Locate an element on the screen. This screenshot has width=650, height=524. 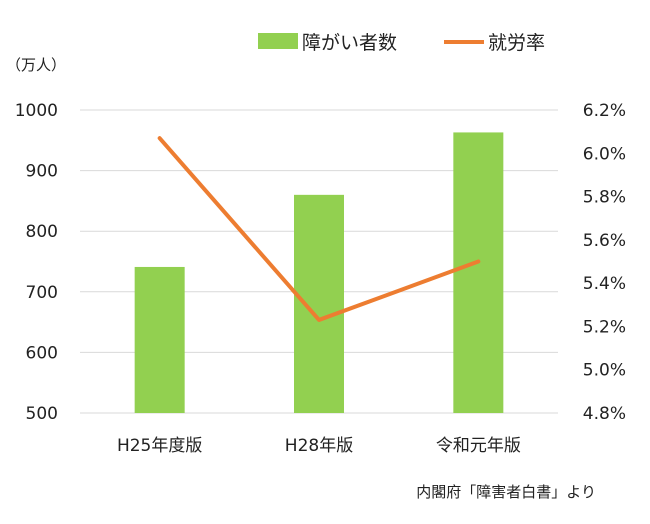
left-tick-label: 1000 is located at coordinates (36, 111).